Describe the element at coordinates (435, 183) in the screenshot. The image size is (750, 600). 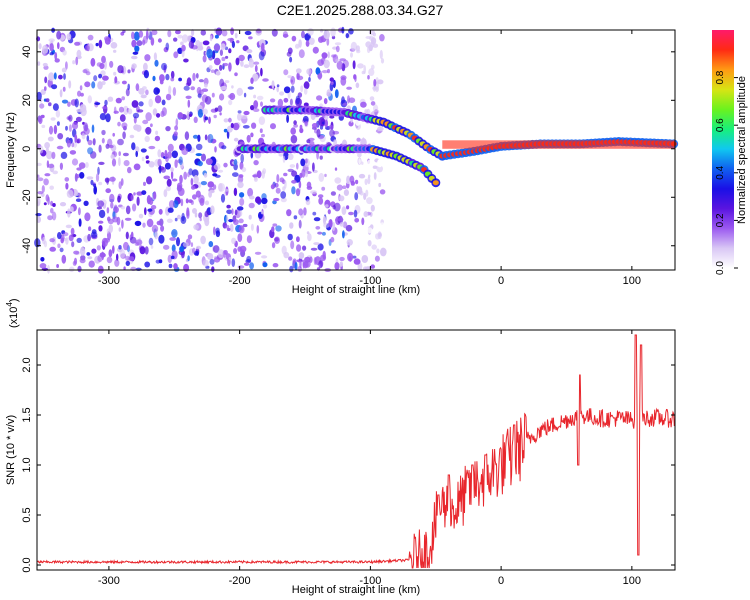
I see `ridge-core` at that location.